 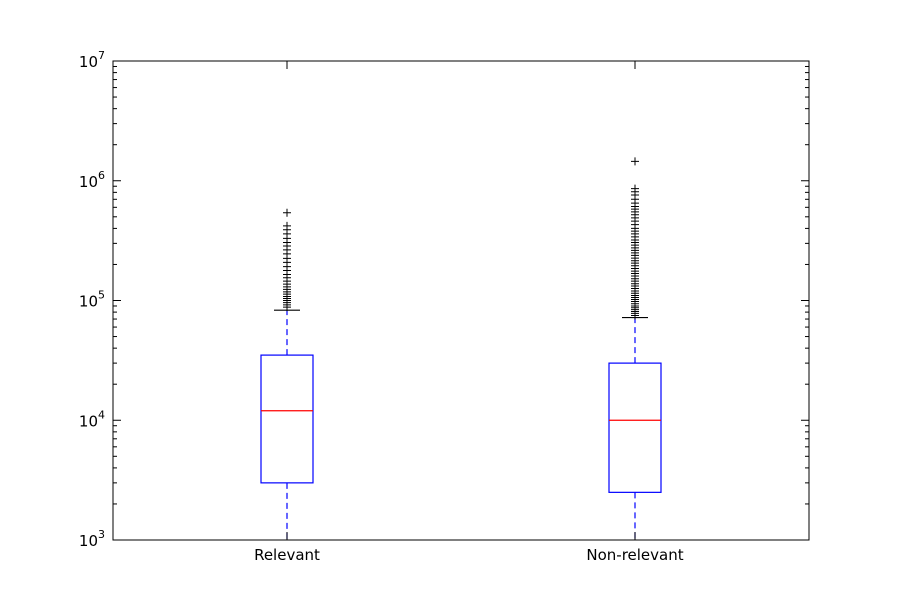 I want to click on y-tick-label: 10⁶, so click(x=92, y=180).